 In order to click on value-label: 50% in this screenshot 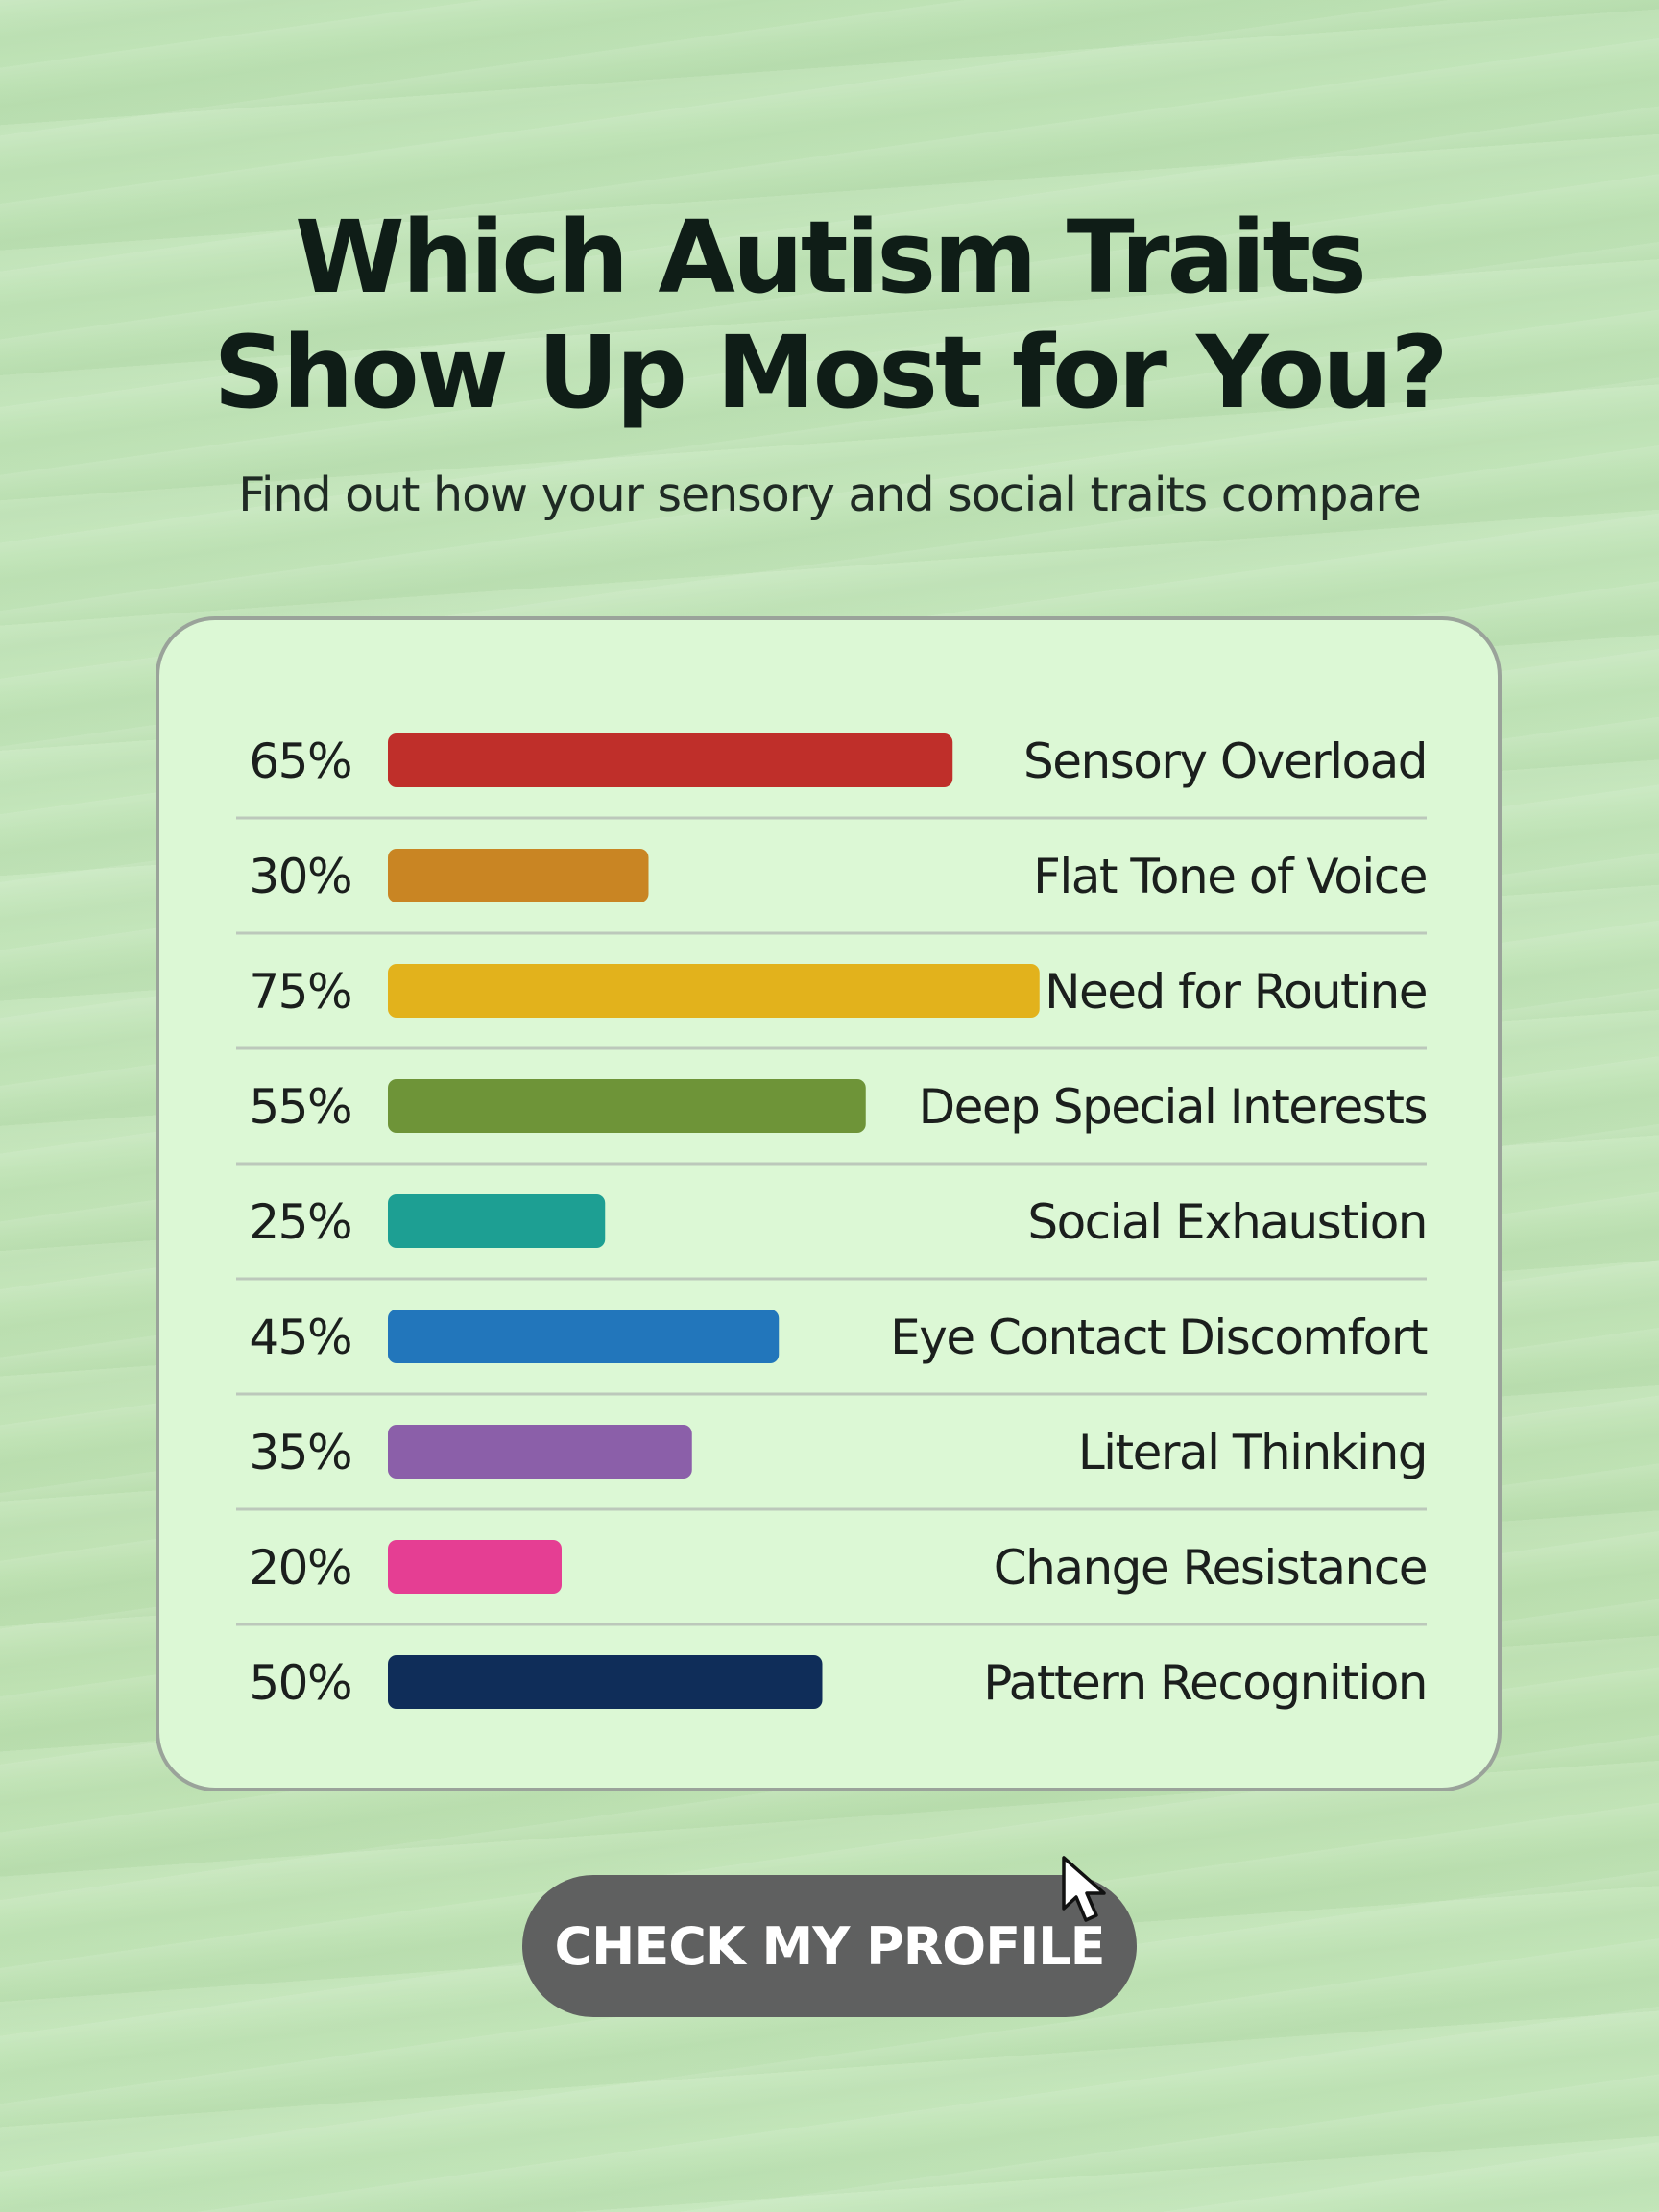, I will do `click(300, 1683)`.